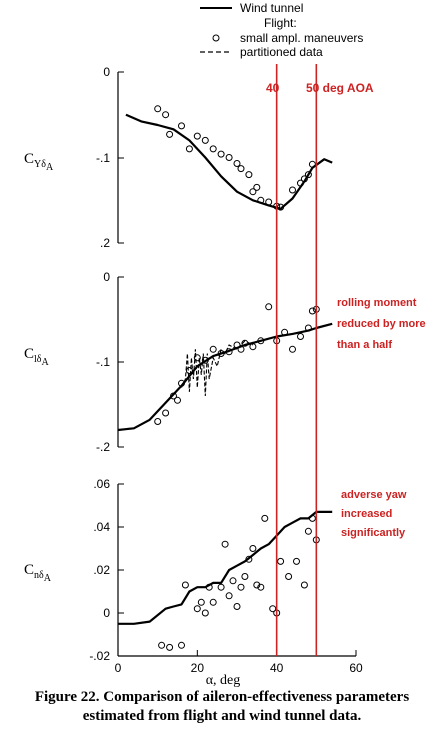  What do you see at coordinates (38, 573) in the screenshot?
I see `panel-cn-ylabel: CnδA` at bounding box center [38, 573].